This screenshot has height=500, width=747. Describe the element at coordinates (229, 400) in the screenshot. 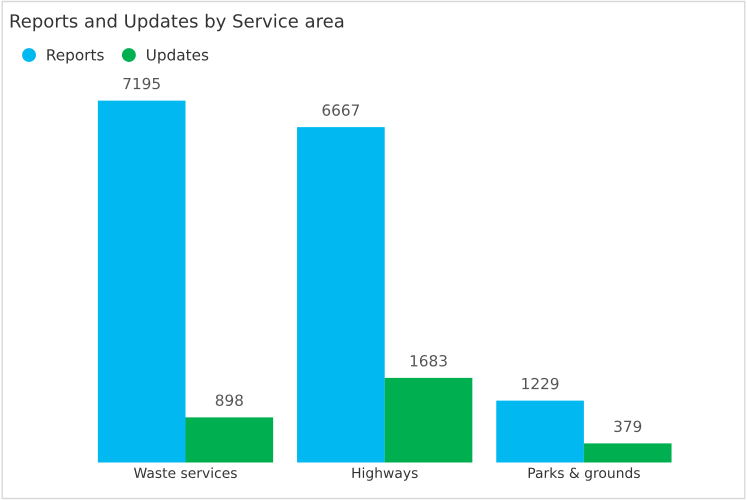

I see `data-label: 898` at that location.